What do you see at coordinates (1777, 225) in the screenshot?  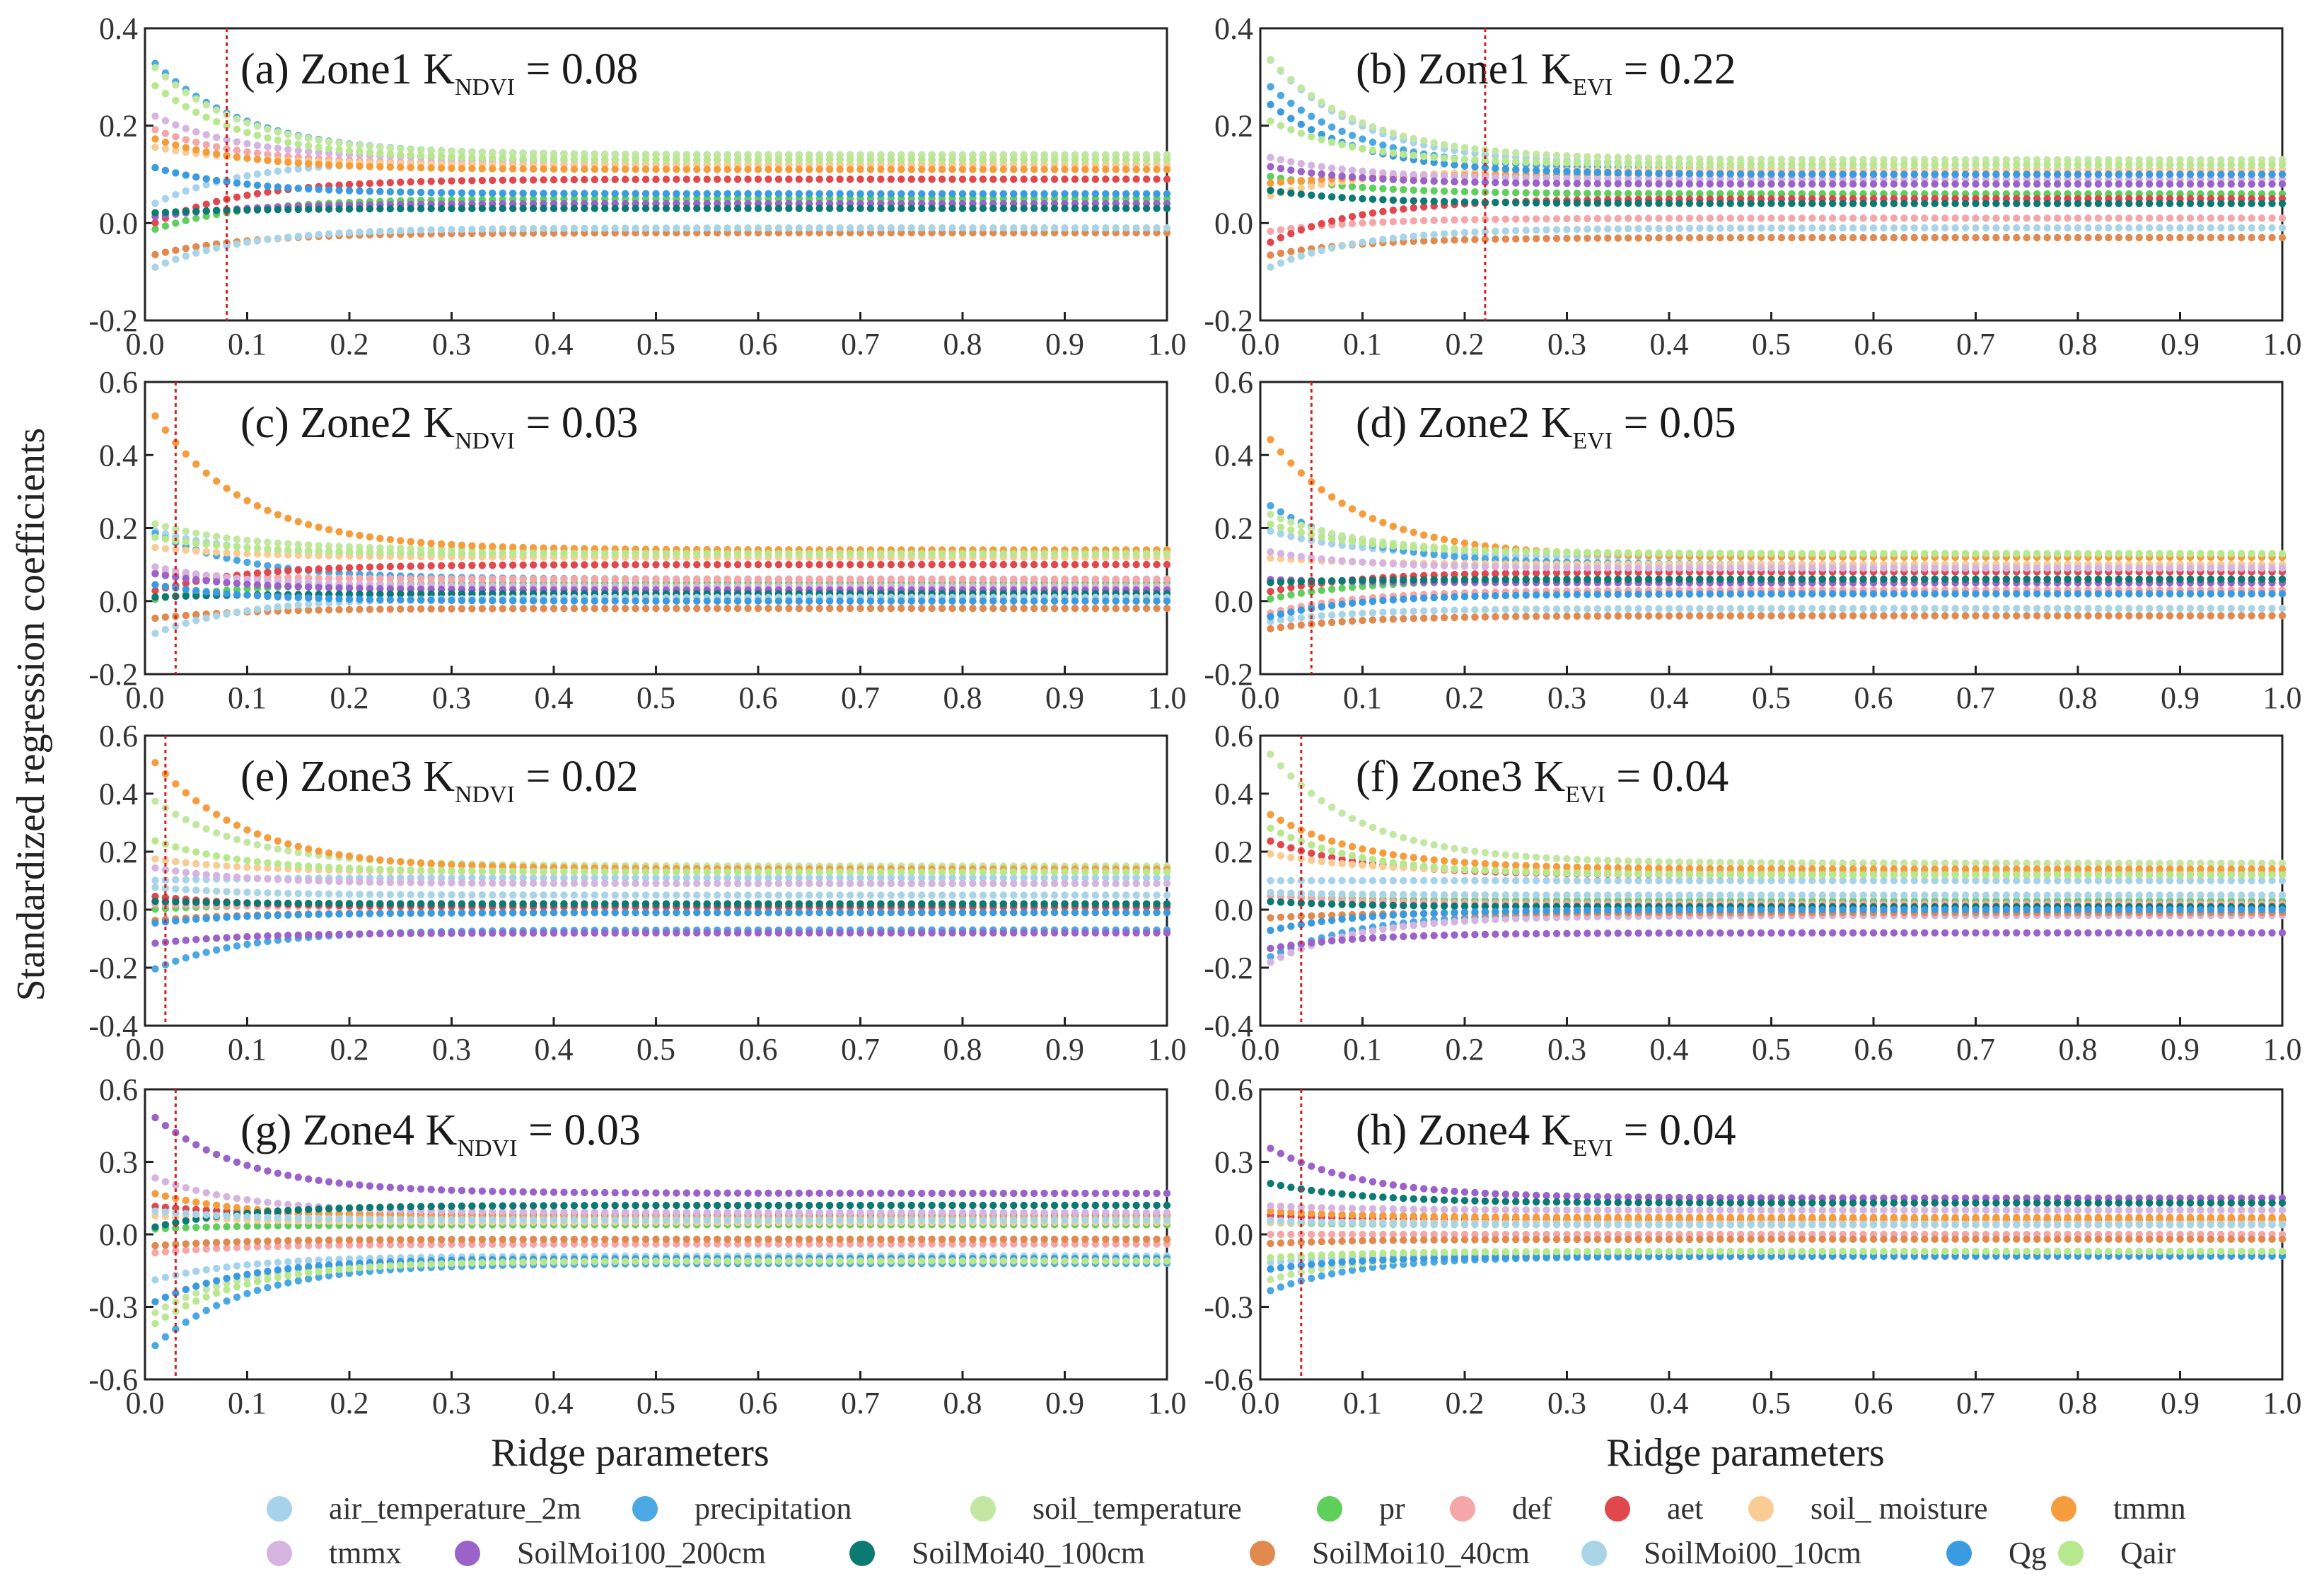 I see `series-def` at bounding box center [1777, 225].